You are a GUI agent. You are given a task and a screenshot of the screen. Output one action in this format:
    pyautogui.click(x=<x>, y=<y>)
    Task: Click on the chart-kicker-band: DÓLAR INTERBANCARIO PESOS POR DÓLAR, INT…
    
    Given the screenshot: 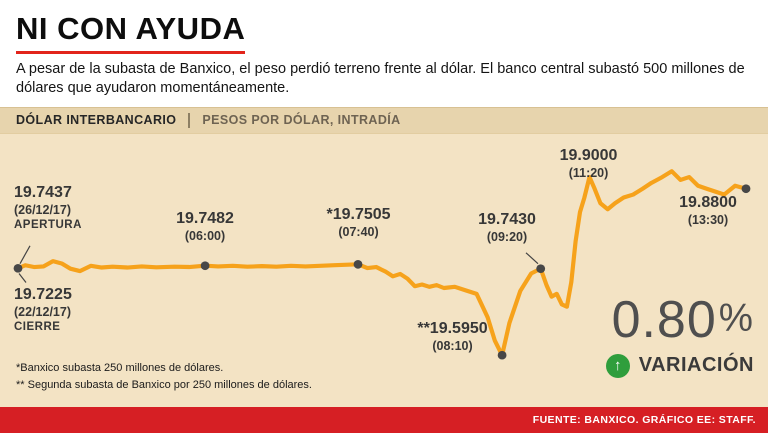 What is the action you would take?
    pyautogui.click(x=384, y=120)
    